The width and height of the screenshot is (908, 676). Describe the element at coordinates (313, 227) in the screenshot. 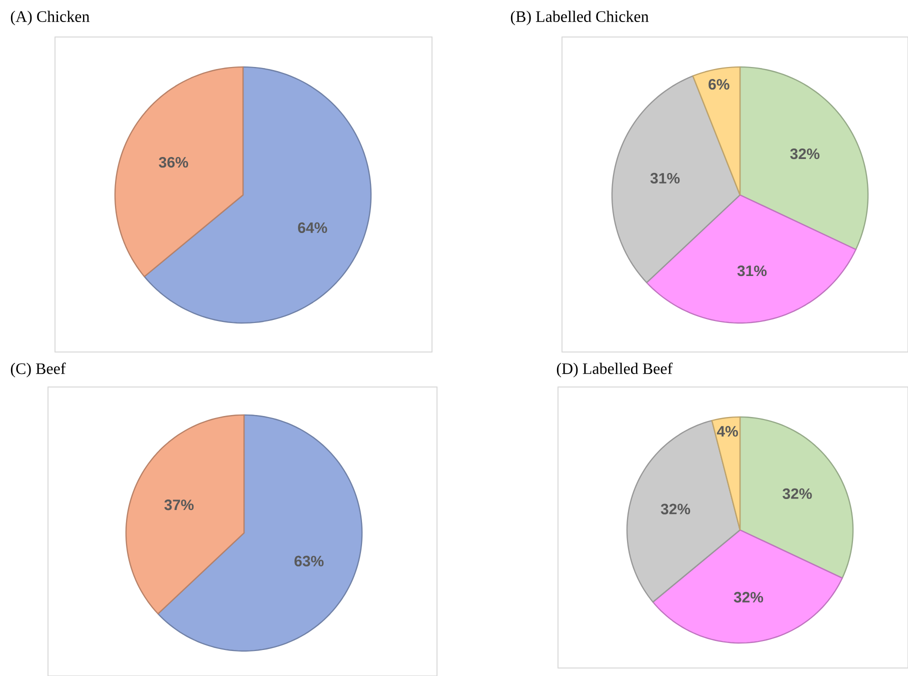

I see `data-label: 64%` at that location.